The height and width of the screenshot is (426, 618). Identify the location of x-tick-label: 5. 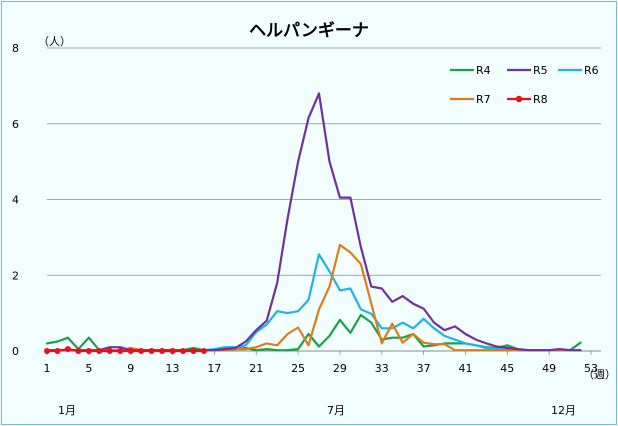
(88, 368).